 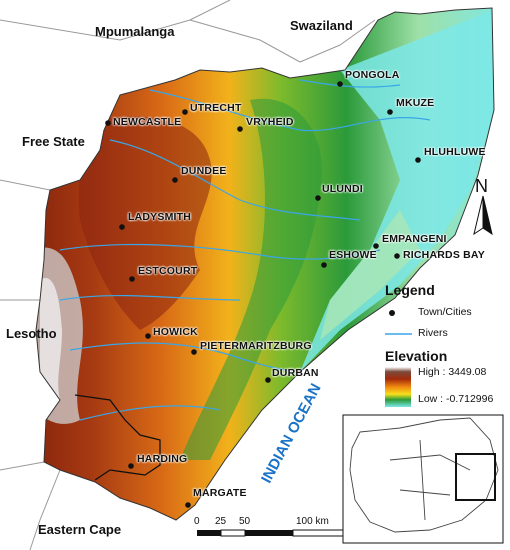 I want to click on town-label-utrecht: UTRECHT, so click(x=216, y=108).